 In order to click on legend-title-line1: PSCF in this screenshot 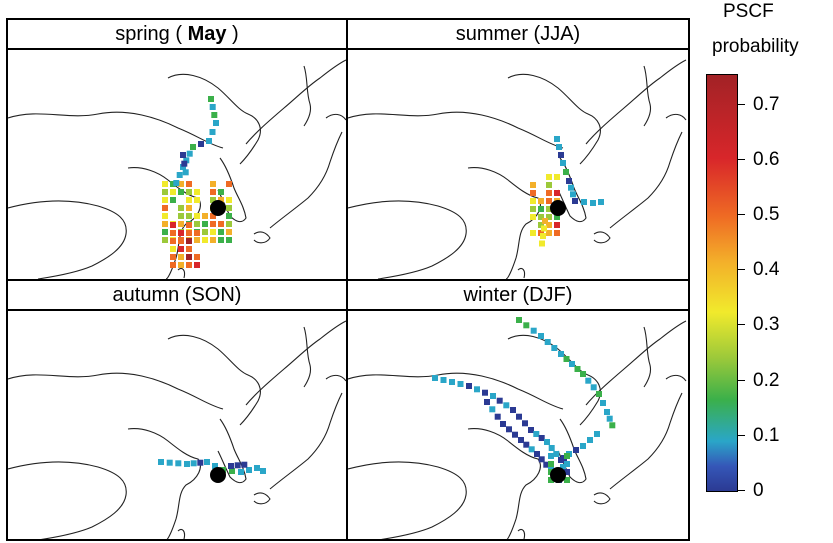, I will do `click(748, 11)`.